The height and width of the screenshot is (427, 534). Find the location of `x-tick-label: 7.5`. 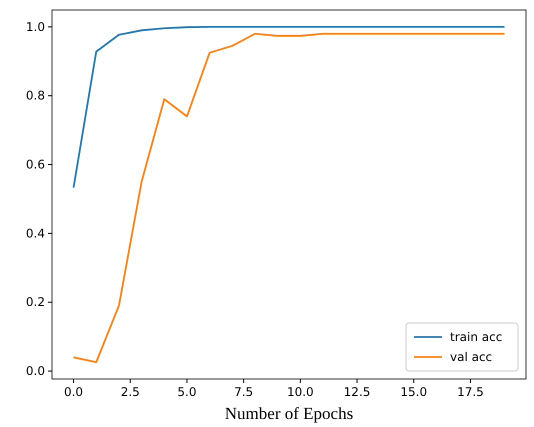

x-tick-label: 7.5 is located at coordinates (244, 392).